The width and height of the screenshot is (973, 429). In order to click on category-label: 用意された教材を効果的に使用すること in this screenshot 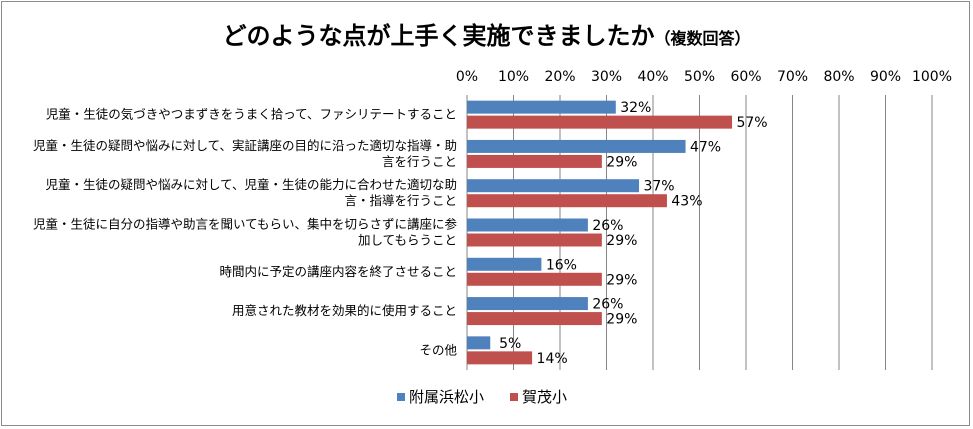, I will do `click(344, 310)`.